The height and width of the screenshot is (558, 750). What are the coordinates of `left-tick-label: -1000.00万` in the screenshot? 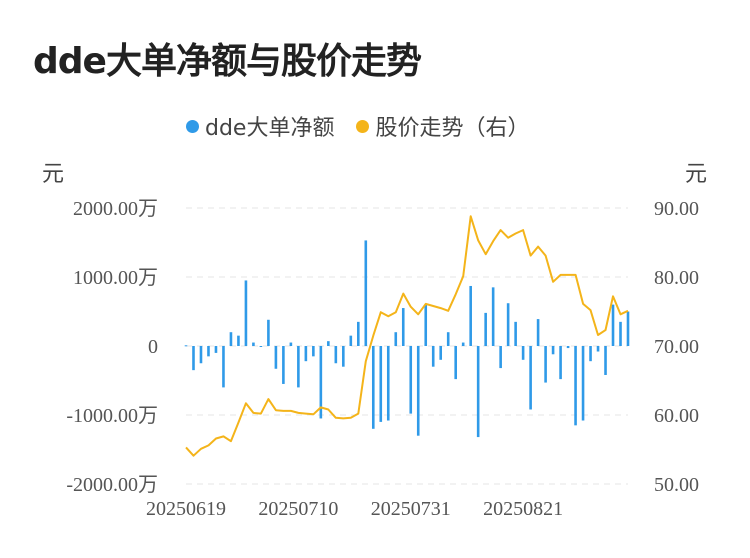 It's located at (112, 416).